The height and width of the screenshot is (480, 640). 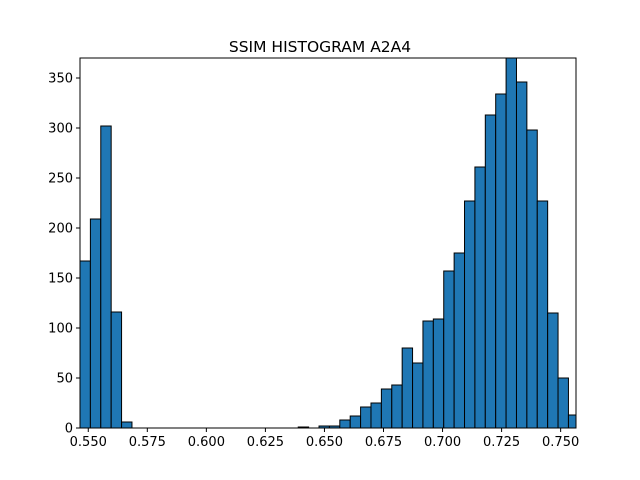 What do you see at coordinates (60, 129) in the screenshot?
I see `y-tick-label: 300` at bounding box center [60, 129].